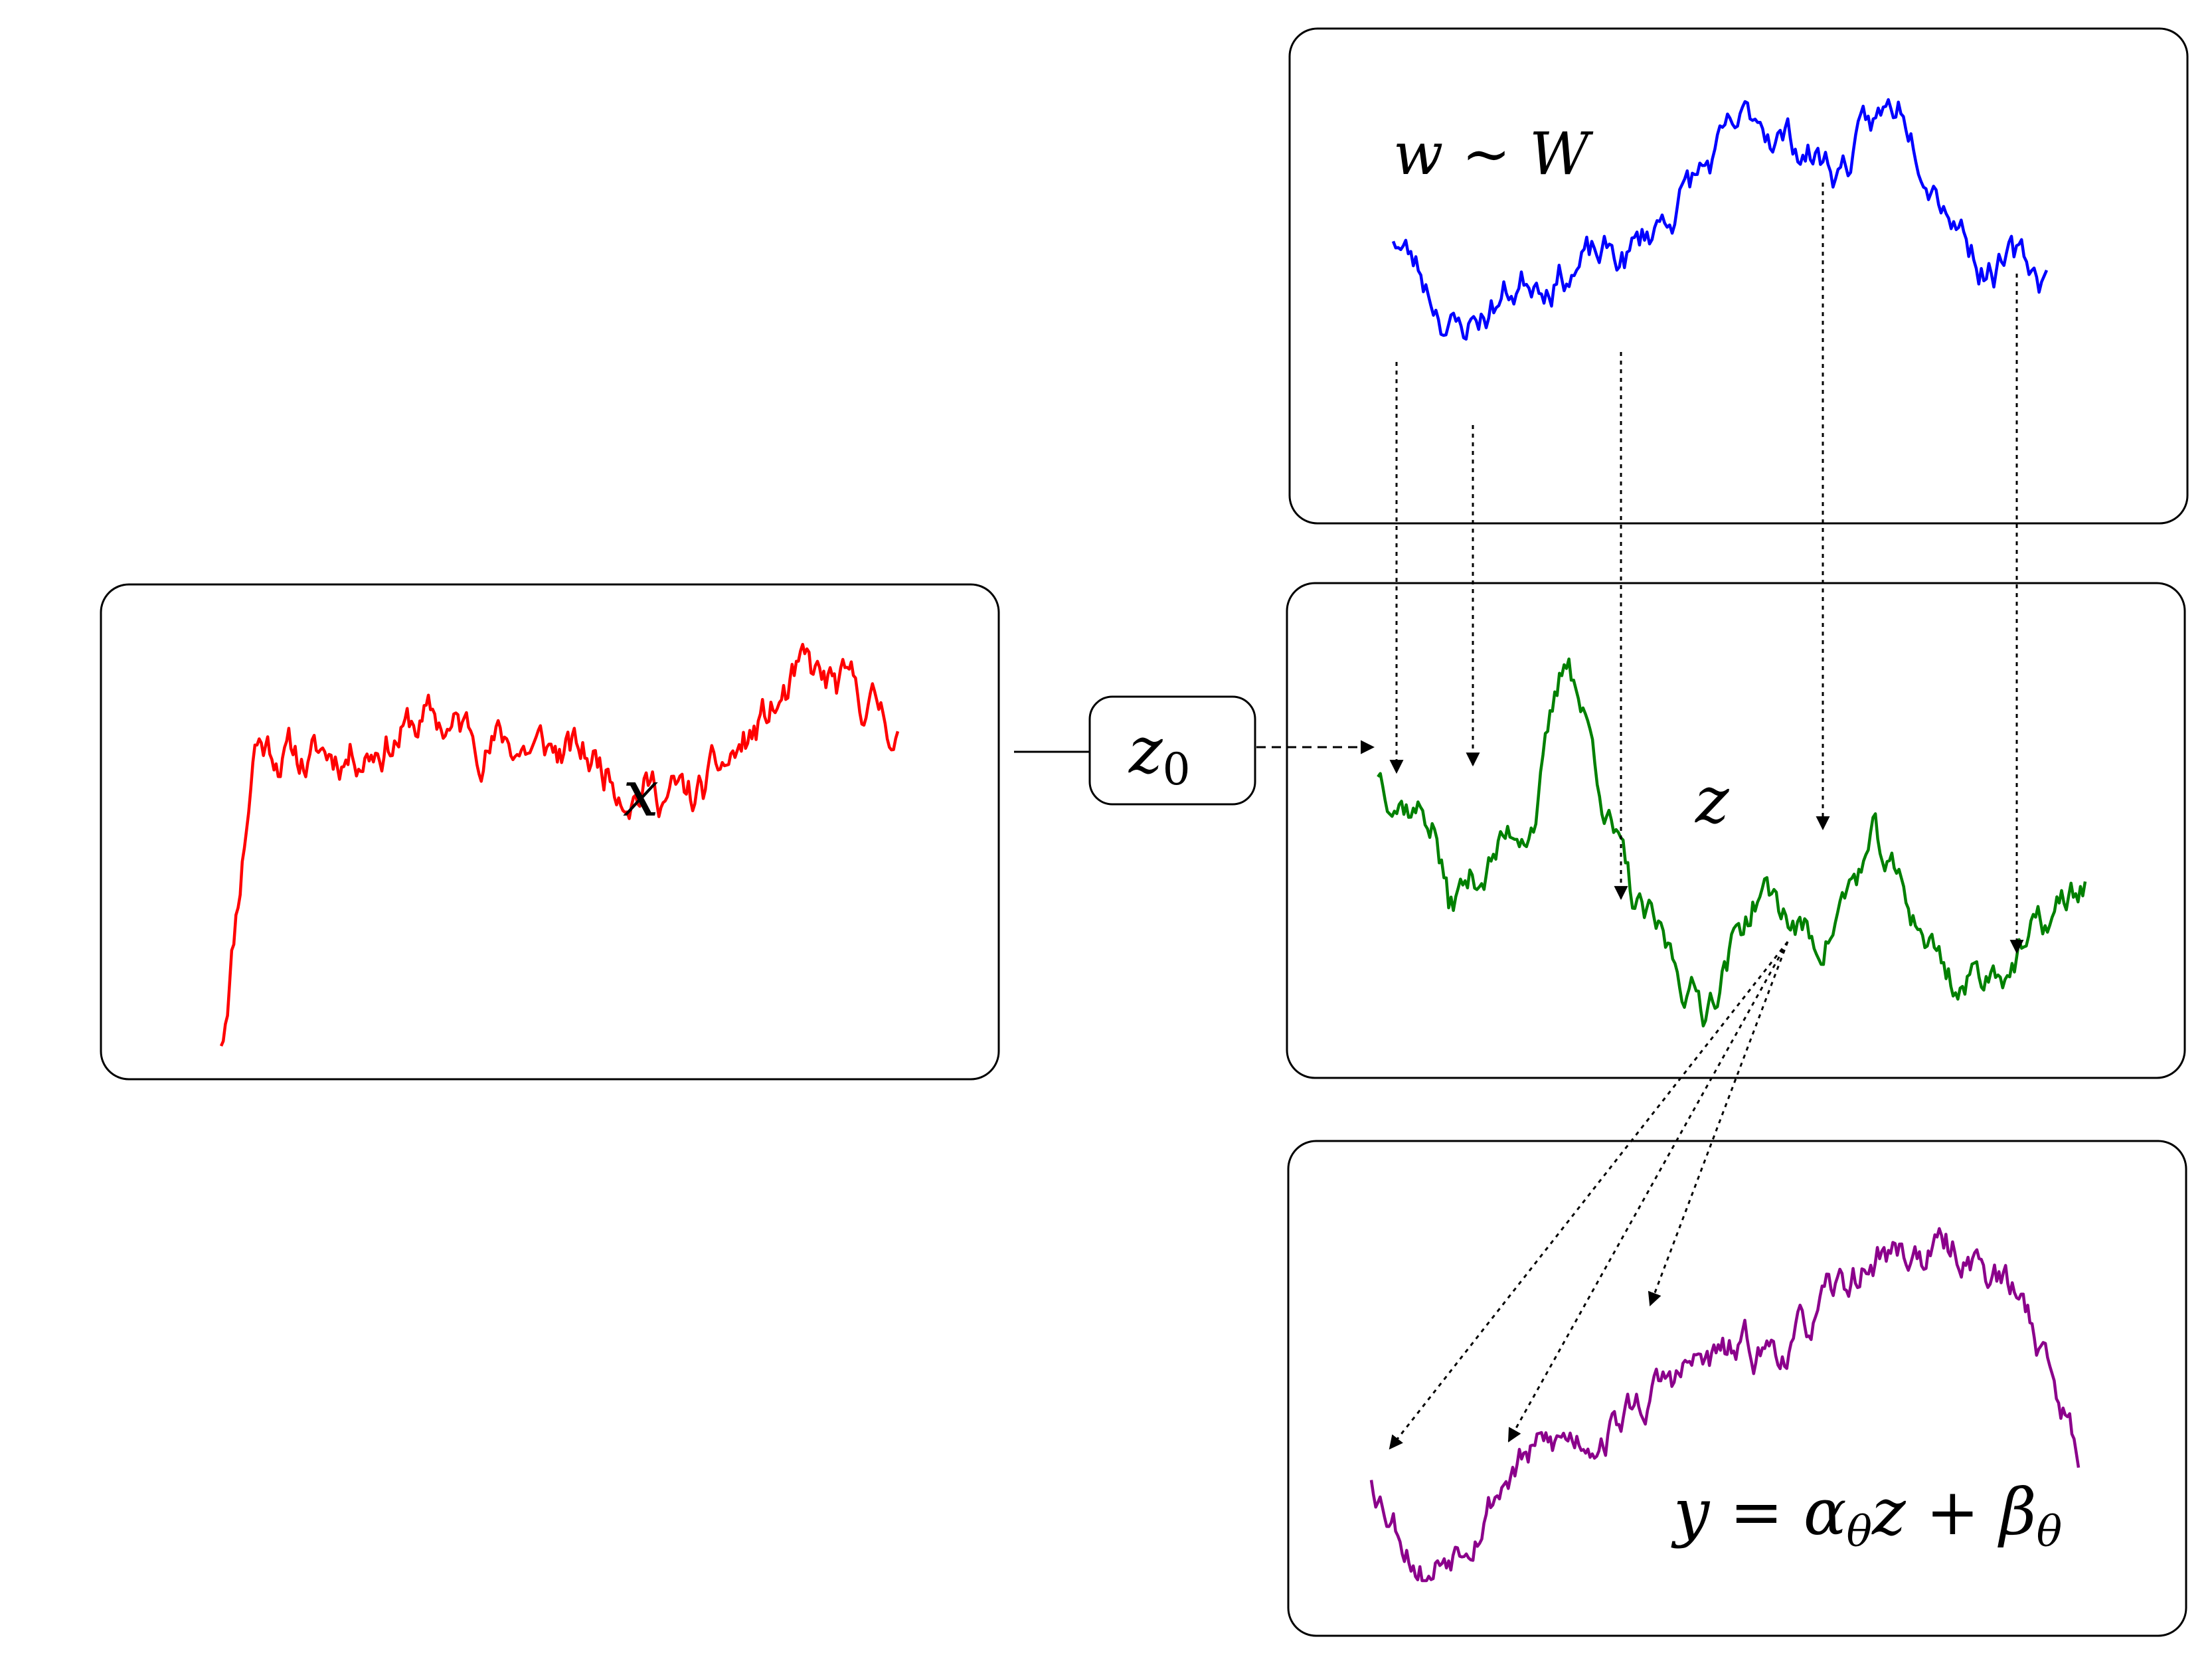  I want to click on w-panel-box, so click(1738, 276).